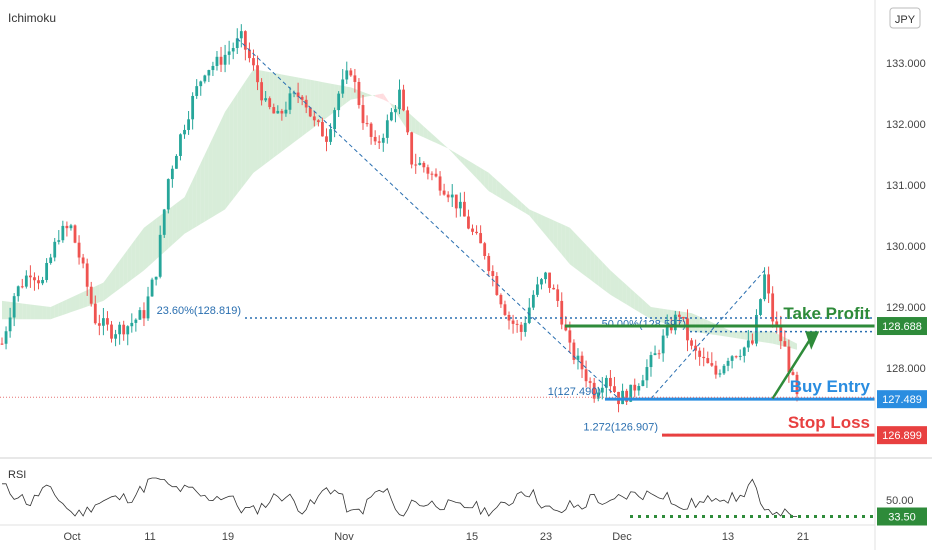  Describe the element at coordinates (199, 311) in the screenshot. I see `fib-level-label: 23.60%(128.819)` at that location.